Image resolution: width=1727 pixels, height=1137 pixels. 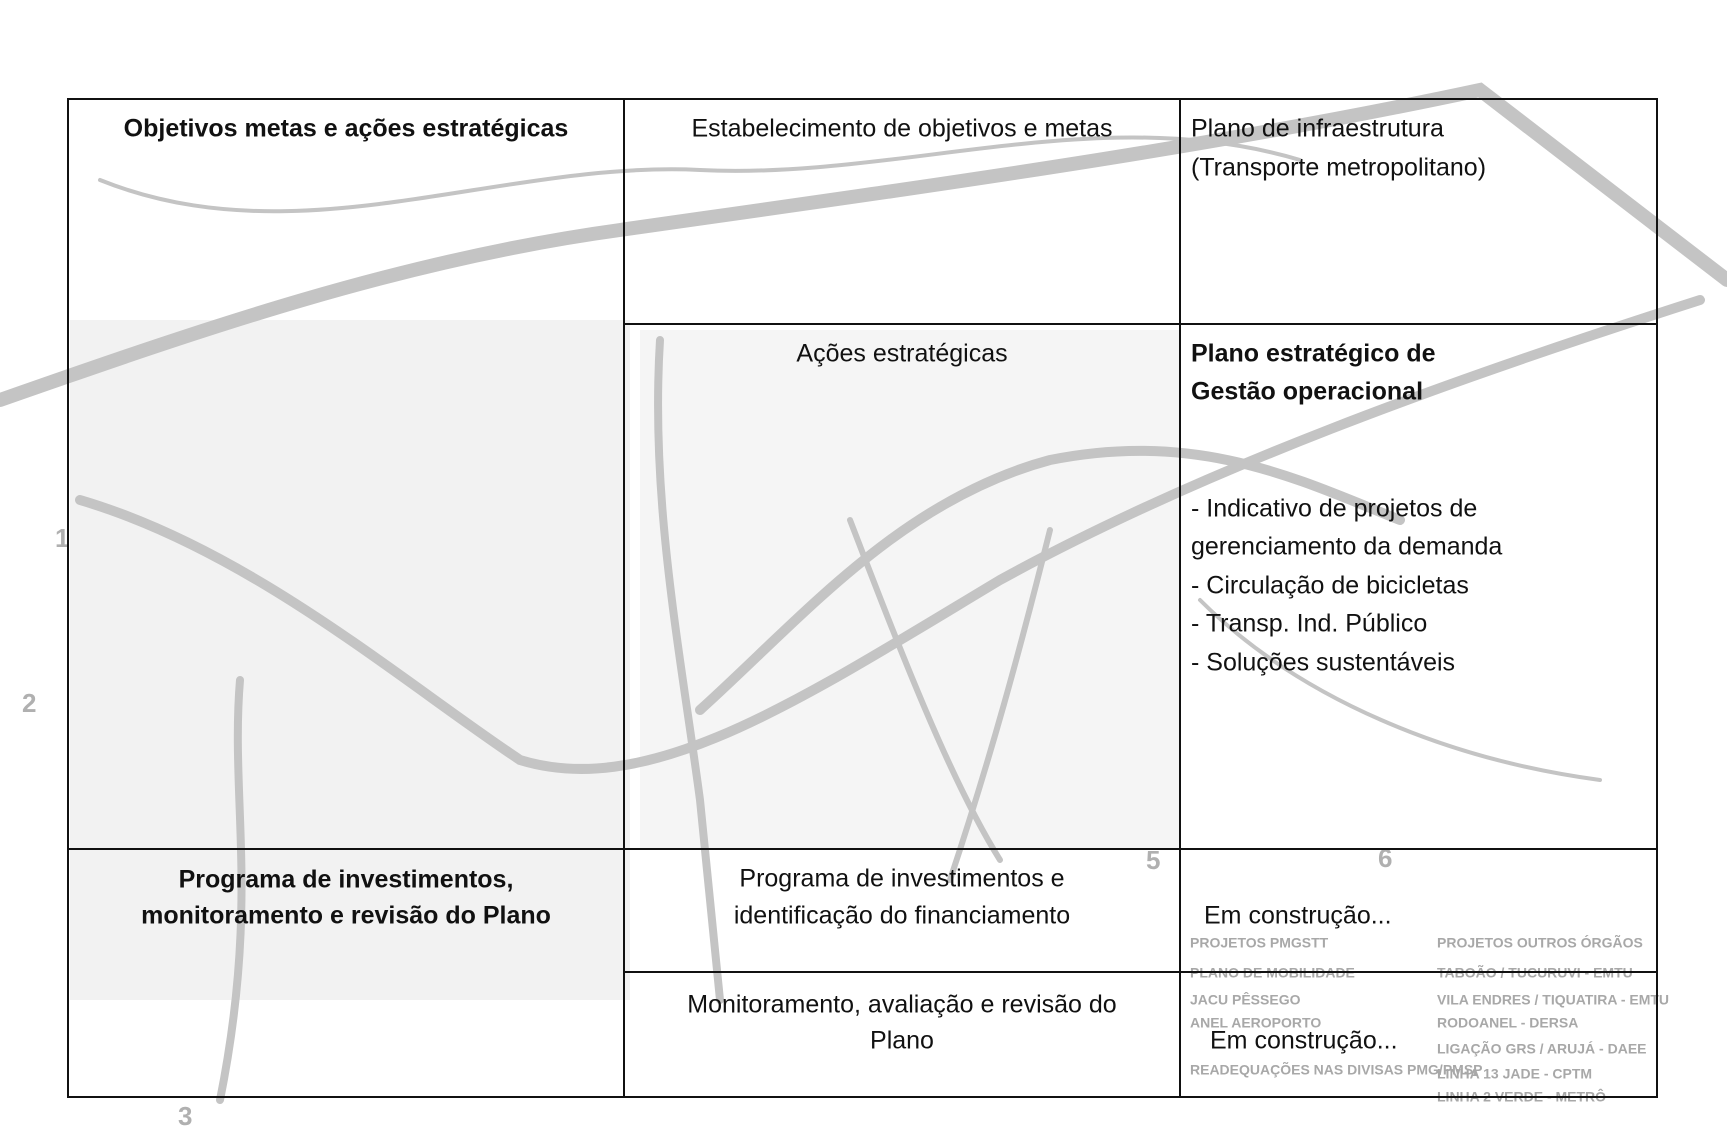 I want to click on cell-text: - Indicativo de projetos de, so click(x=1334, y=509).